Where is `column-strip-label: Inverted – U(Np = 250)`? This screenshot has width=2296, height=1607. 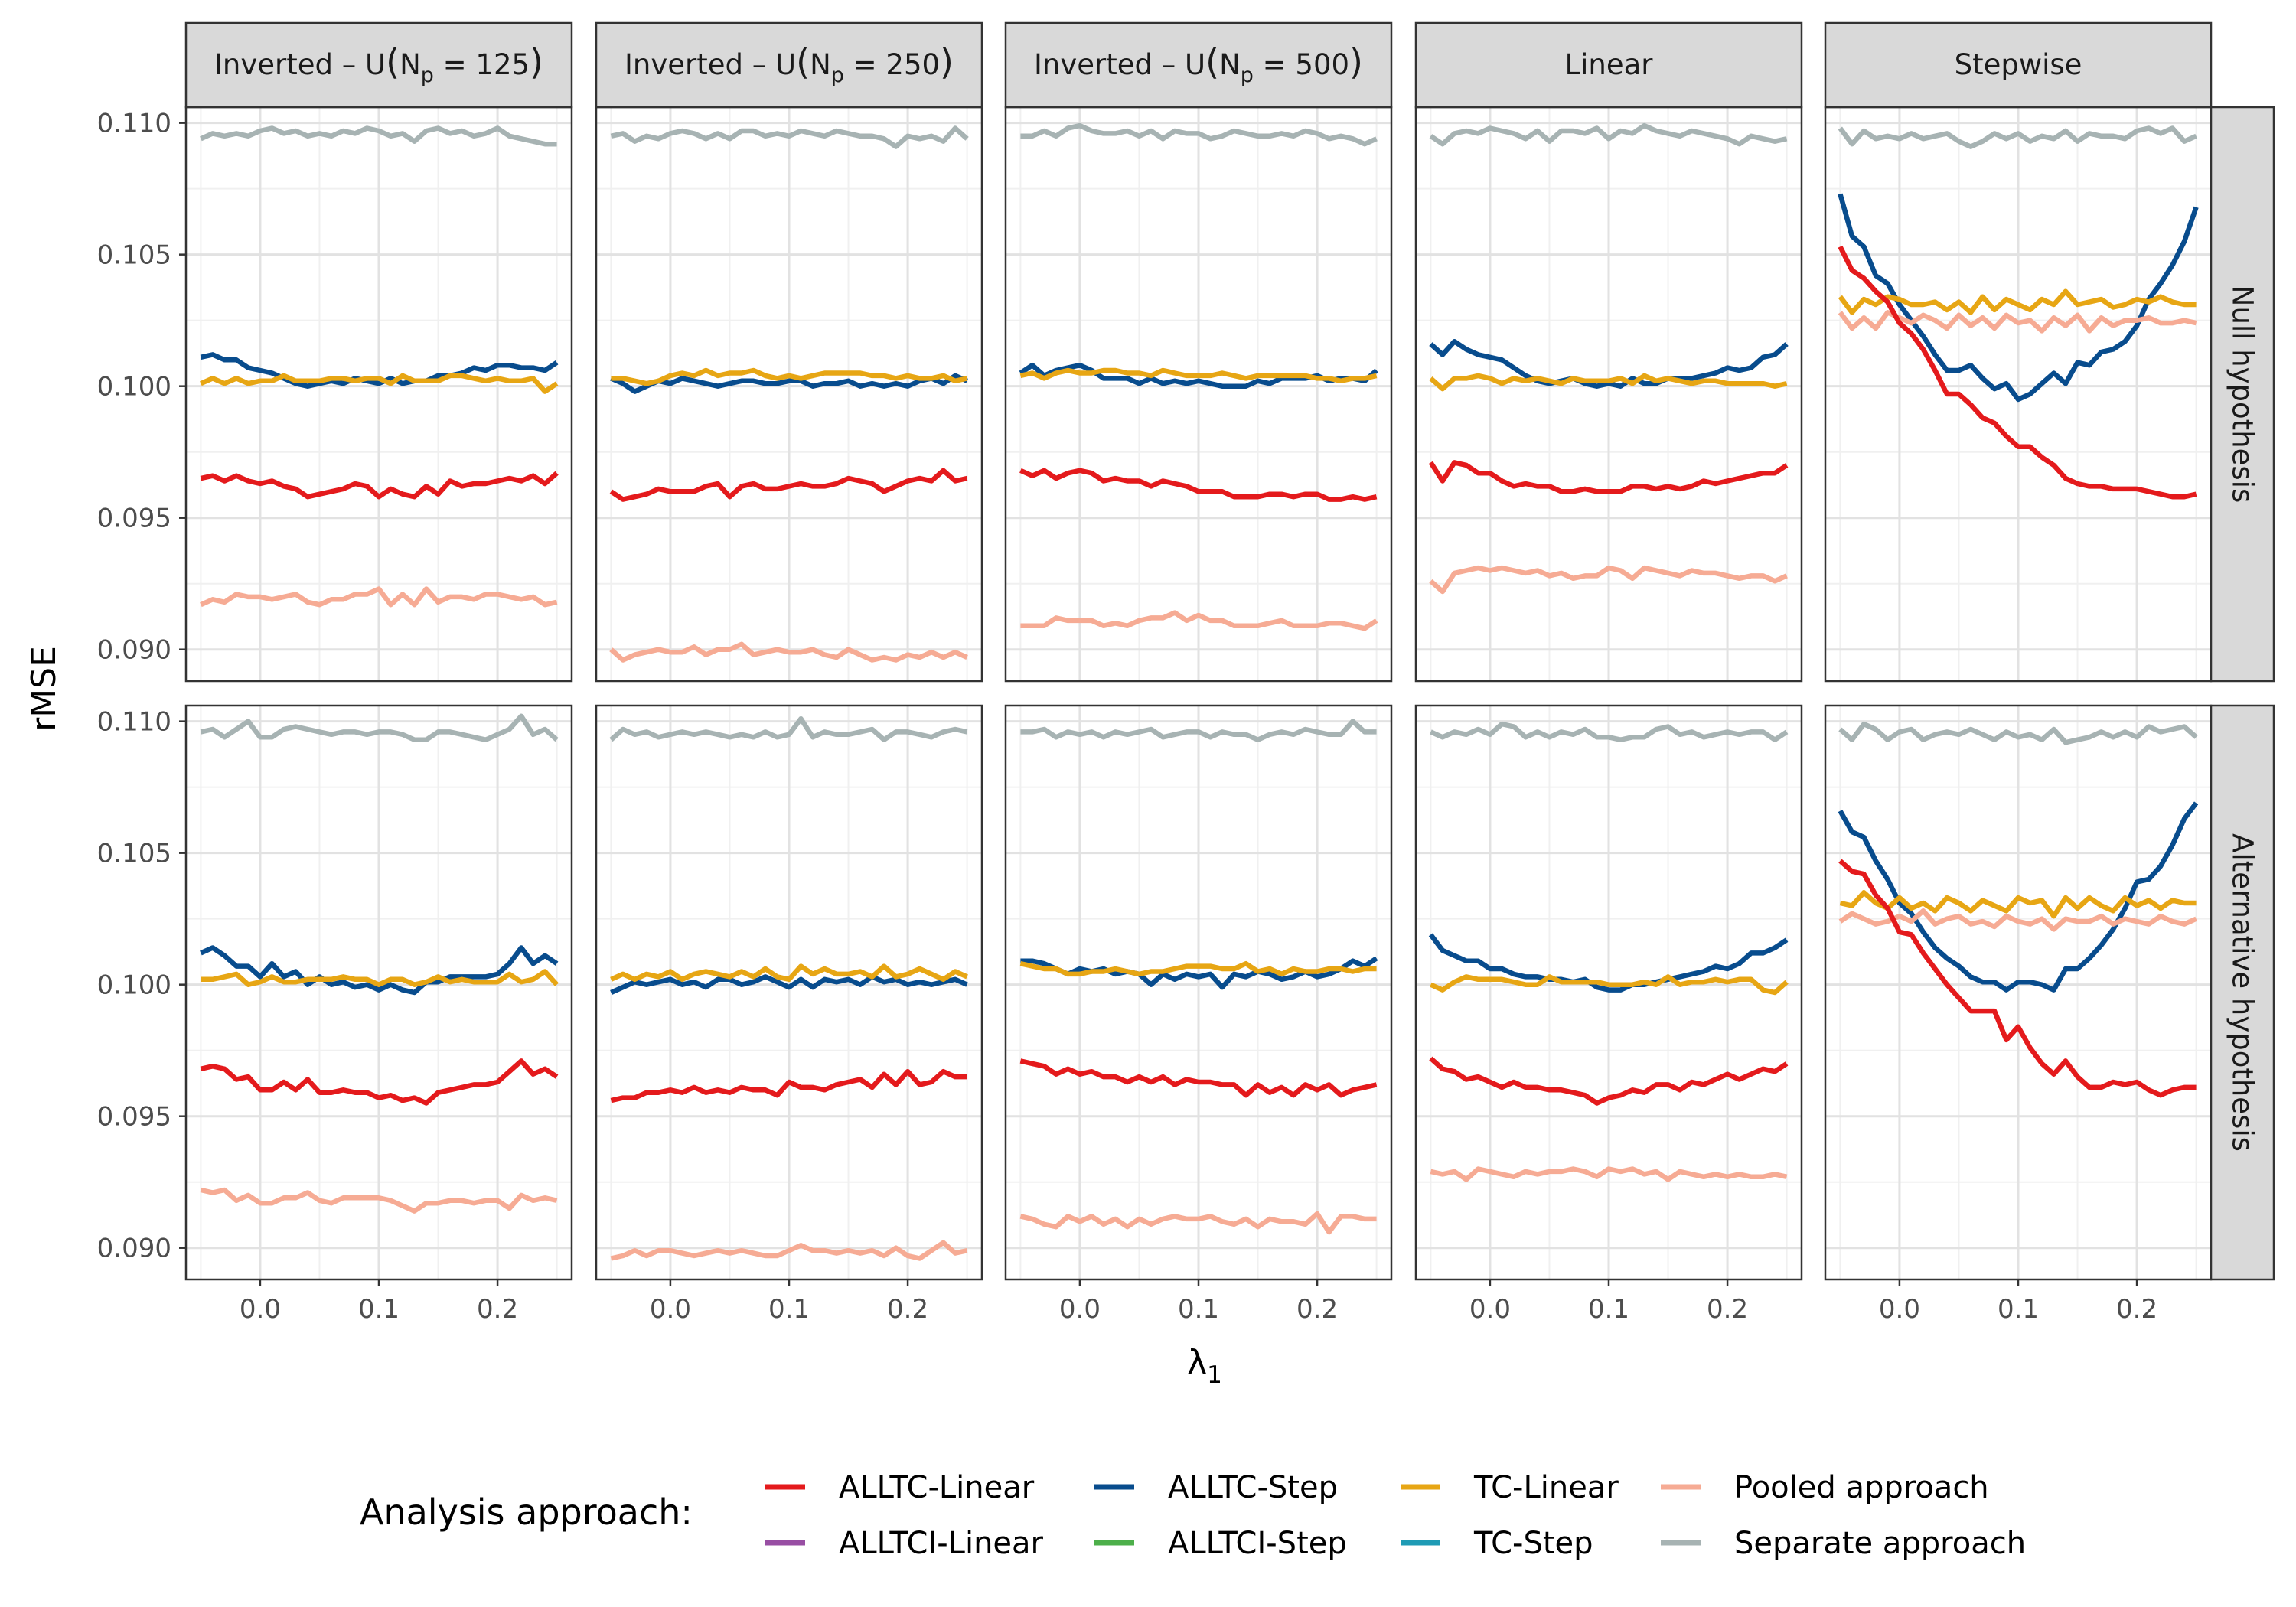
column-strip-label: Inverted – U(Np = 250) is located at coordinates (789, 64).